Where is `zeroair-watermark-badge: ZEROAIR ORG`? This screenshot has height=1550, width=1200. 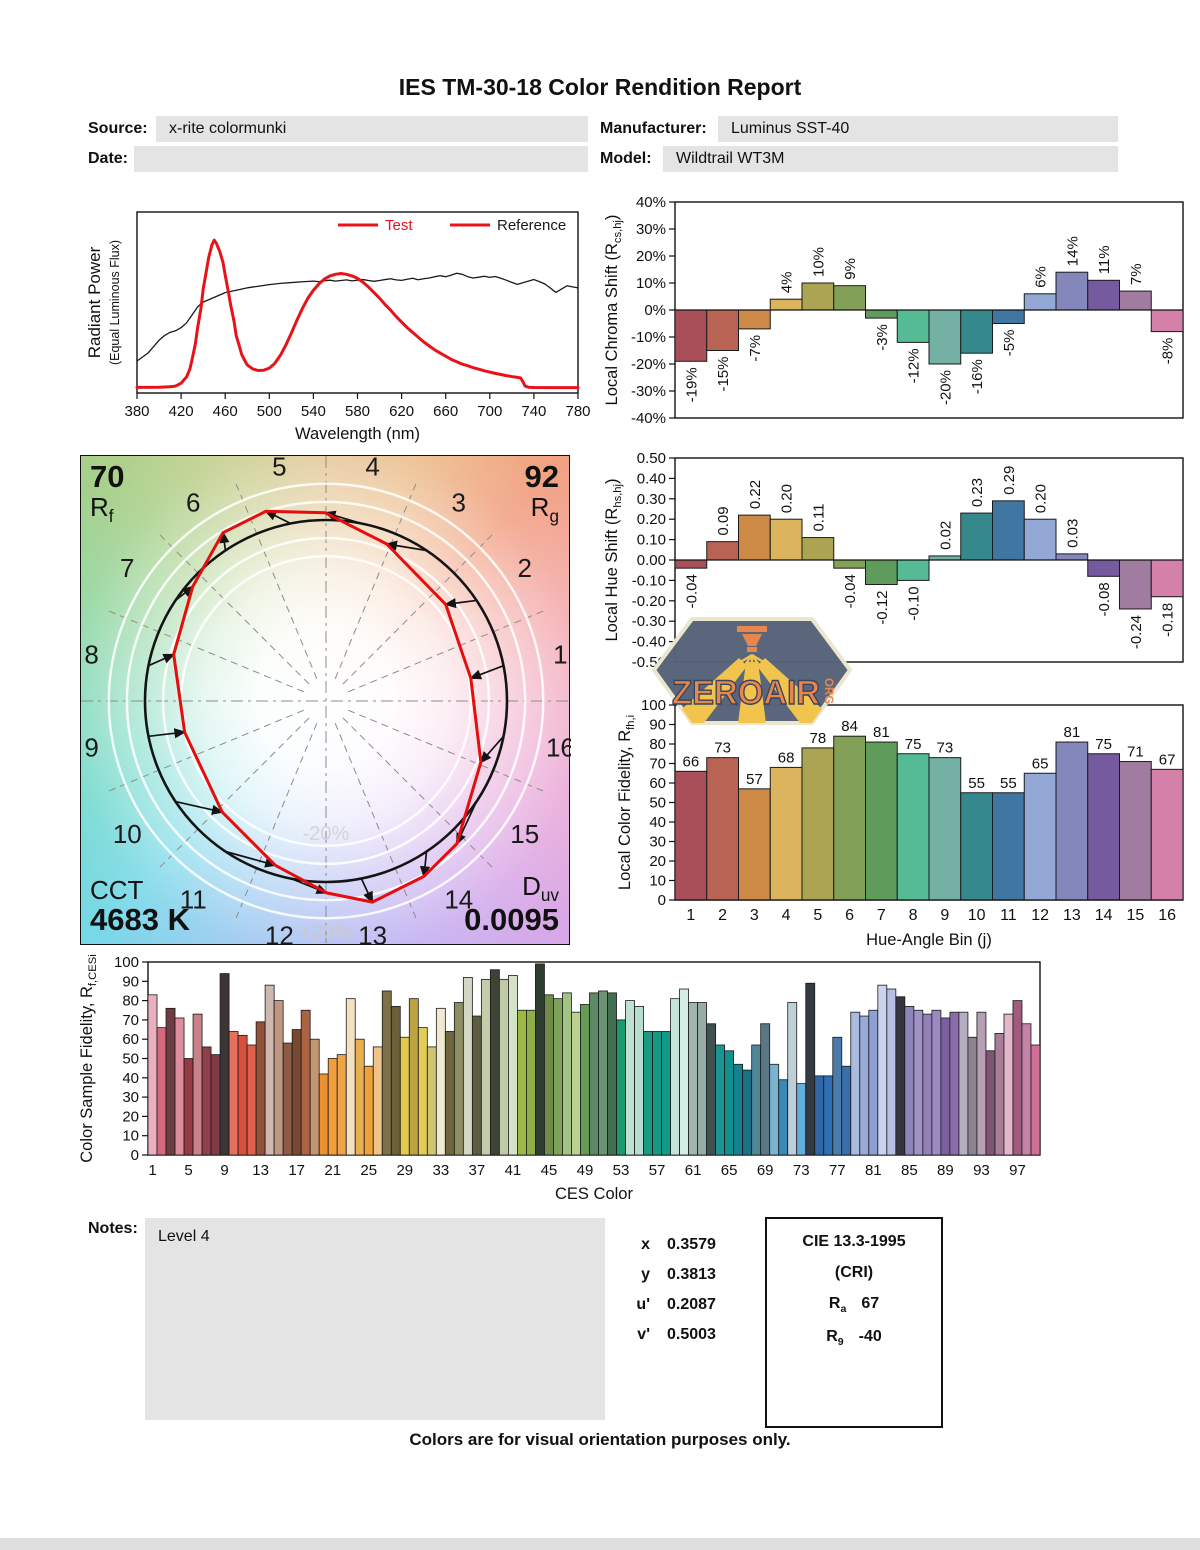 zeroair-watermark-badge: ZEROAIR ORG is located at coordinates (752, 671).